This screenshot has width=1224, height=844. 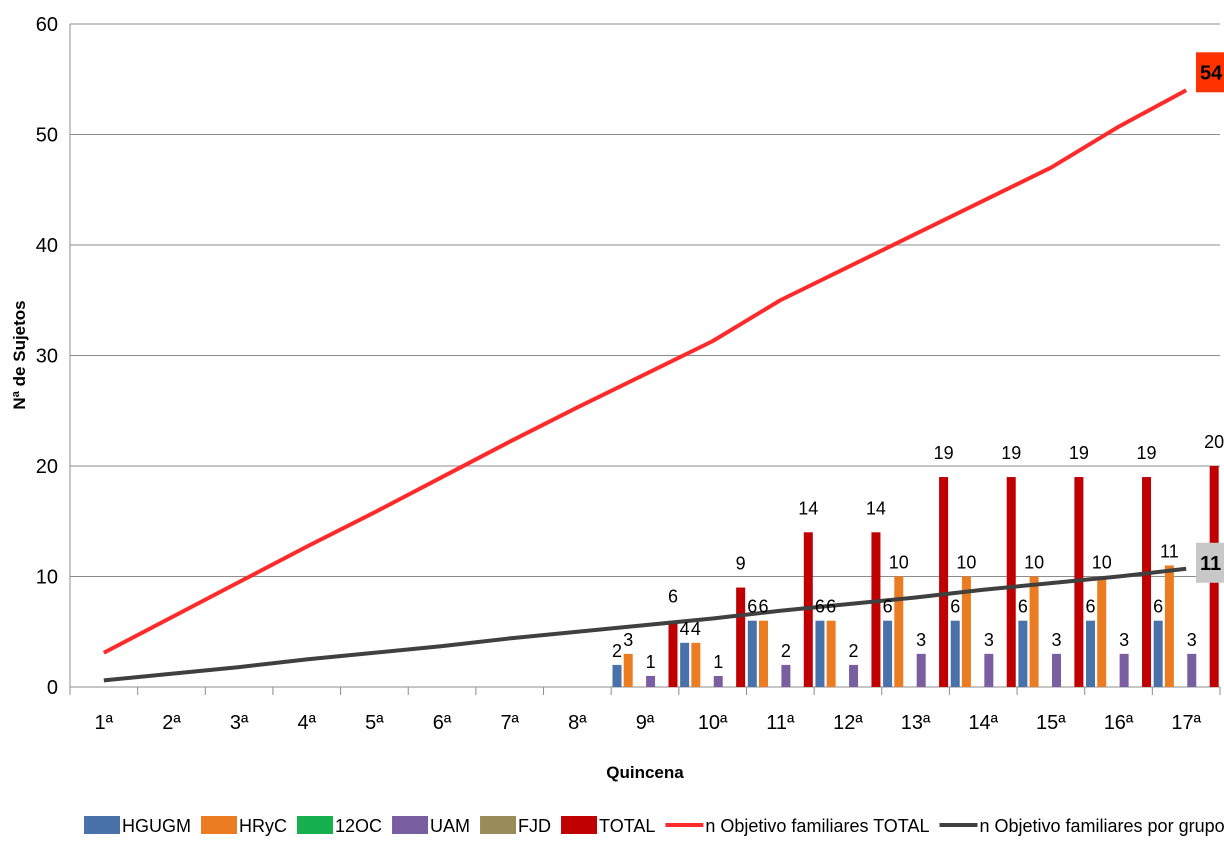 I want to click on y-tick-label: 60, so click(x=47, y=25).